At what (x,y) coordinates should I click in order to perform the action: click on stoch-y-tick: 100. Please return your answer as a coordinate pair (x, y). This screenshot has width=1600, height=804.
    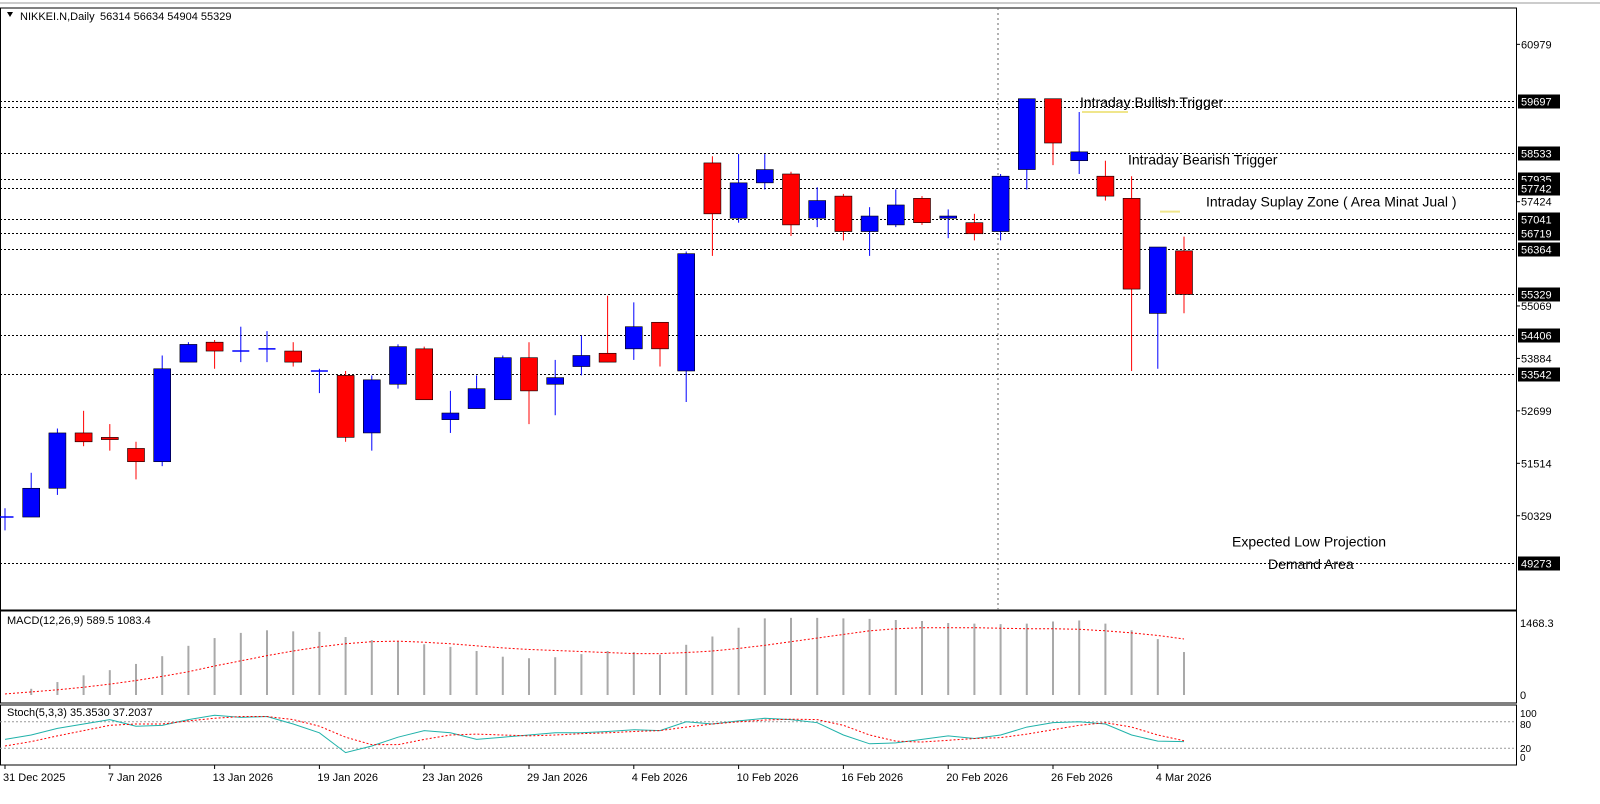
    Looking at the image, I should click on (1528, 714).